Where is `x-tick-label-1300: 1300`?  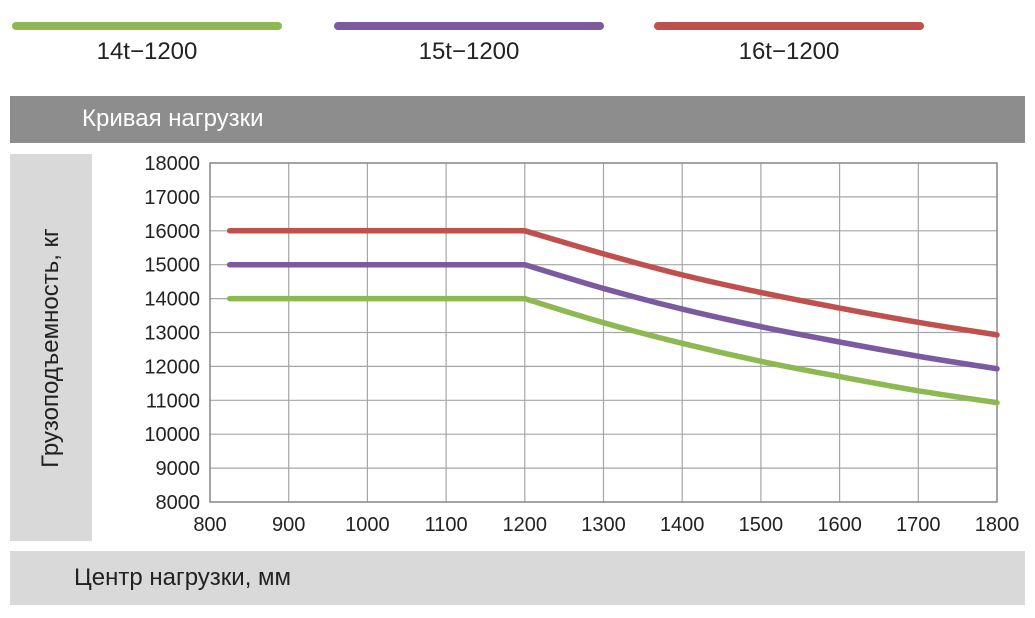 x-tick-label-1300: 1300 is located at coordinates (603, 525).